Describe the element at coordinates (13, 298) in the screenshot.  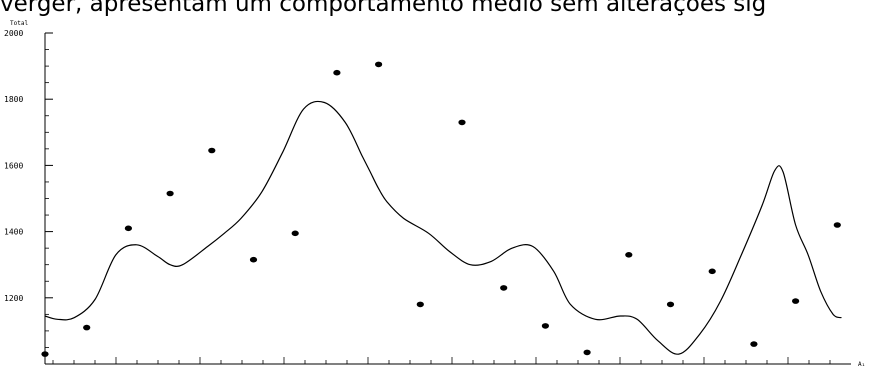
I see `y-tick-label: 1200` at that location.